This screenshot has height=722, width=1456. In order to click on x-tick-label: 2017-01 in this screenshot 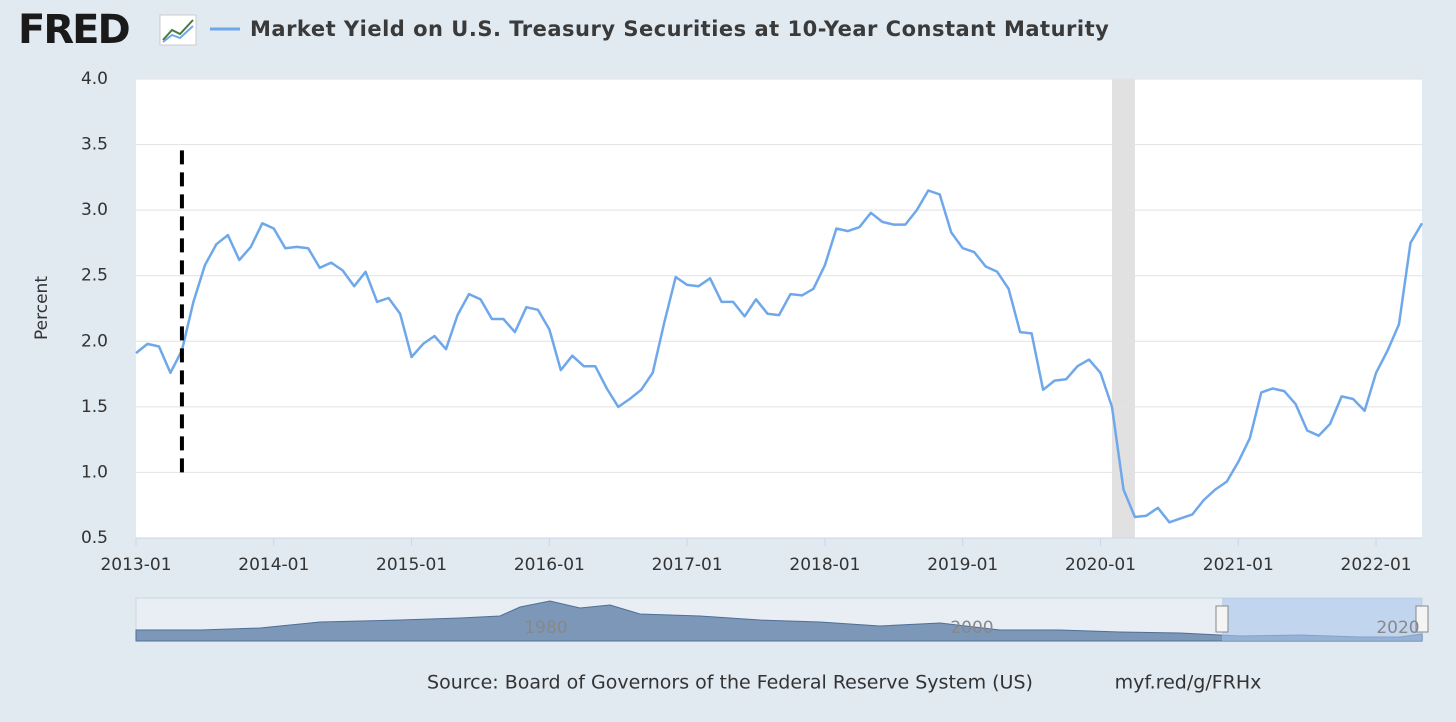, I will do `click(687, 565)`.